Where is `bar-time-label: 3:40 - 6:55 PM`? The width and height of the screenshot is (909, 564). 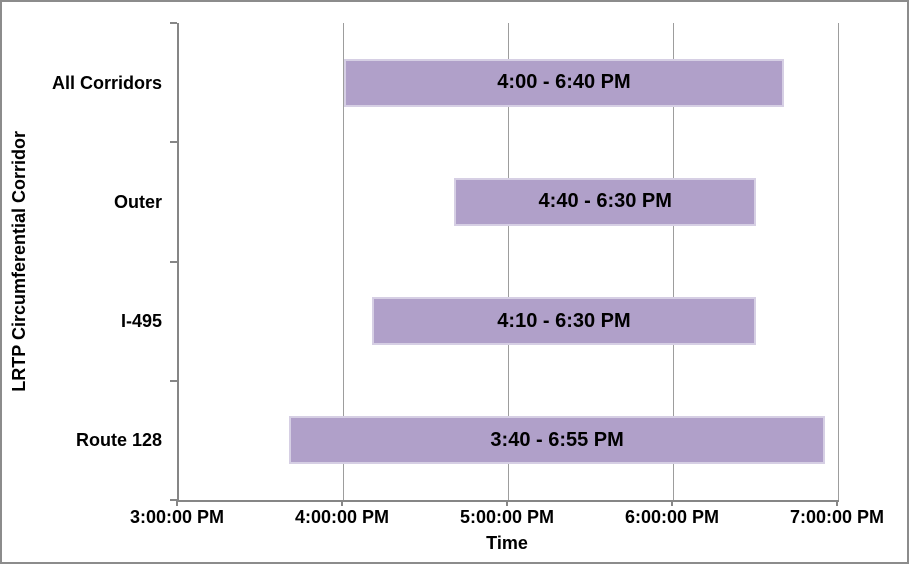
bar-time-label: 3:40 - 6:55 PM is located at coordinates (557, 439).